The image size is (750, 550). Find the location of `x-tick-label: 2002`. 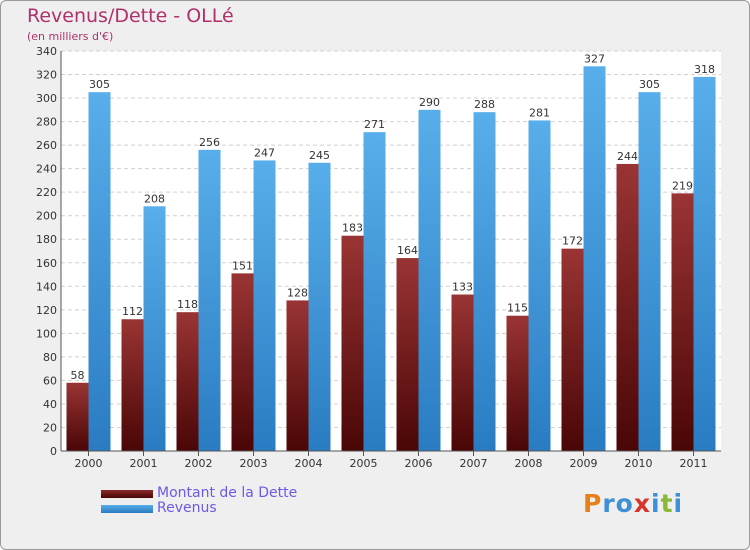

x-tick-label: 2002 is located at coordinates (199, 463).